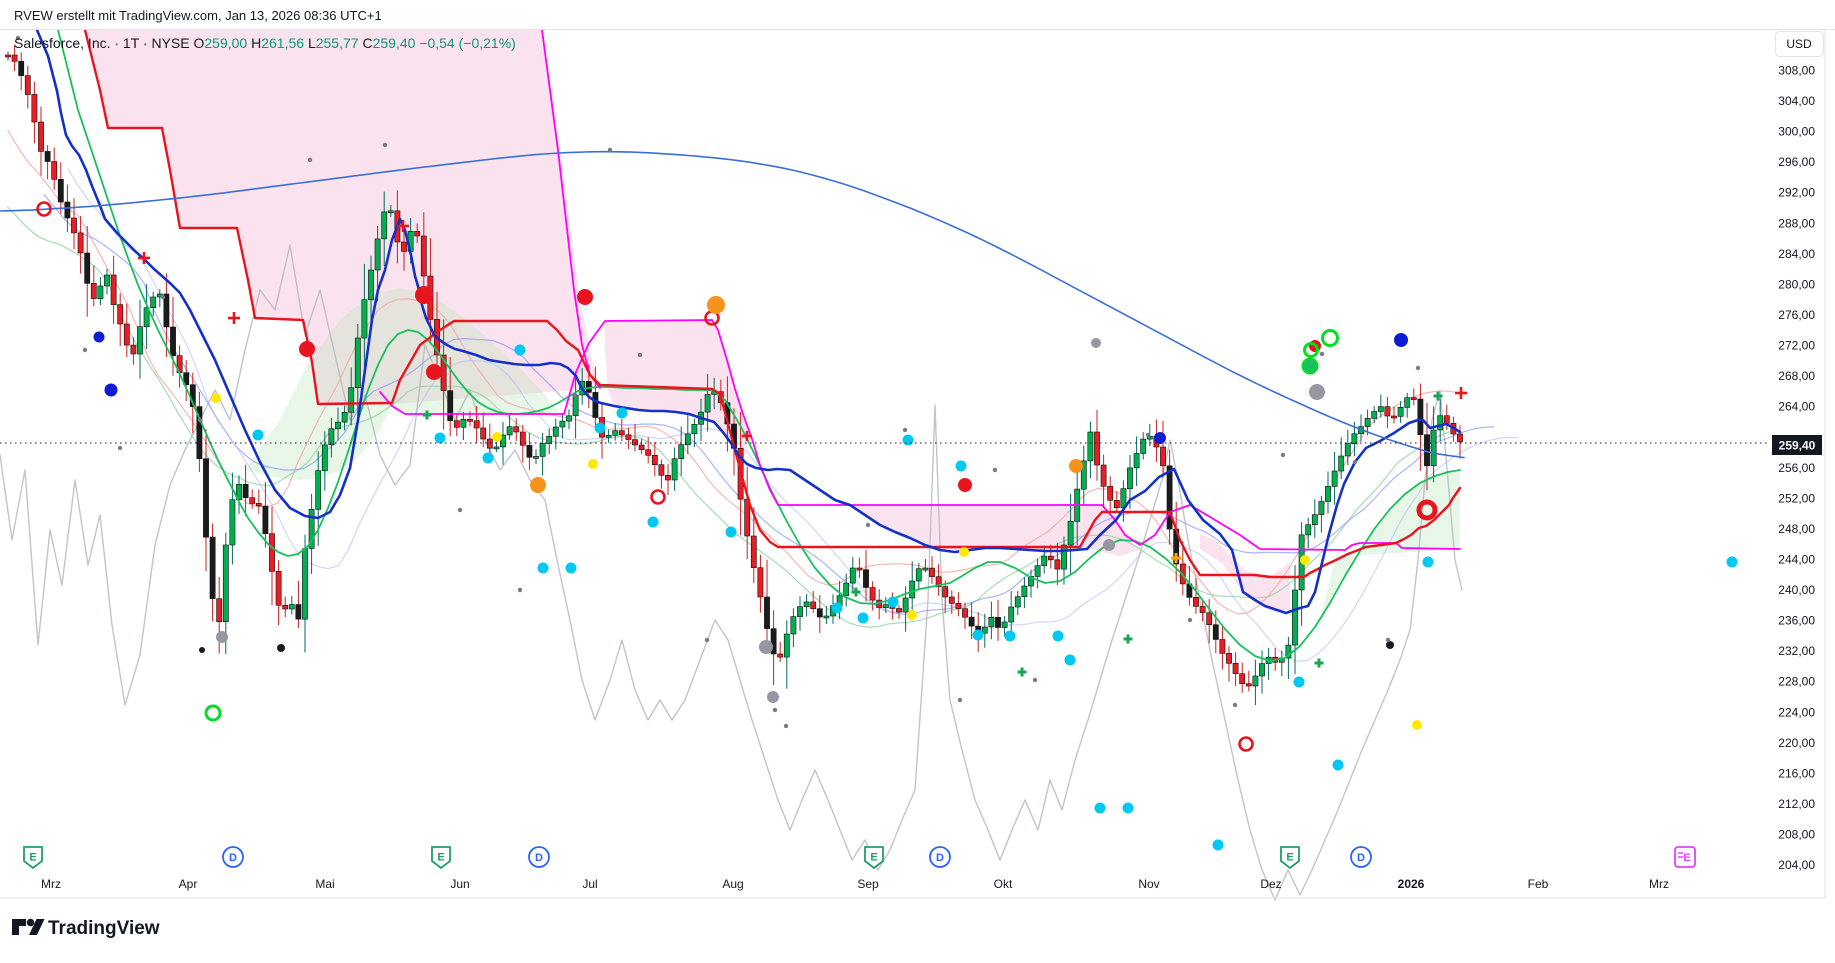 This screenshot has width=1835, height=963. Describe the element at coordinates (1799, 44) in the screenshot. I see `svg-text: USD` at that location.